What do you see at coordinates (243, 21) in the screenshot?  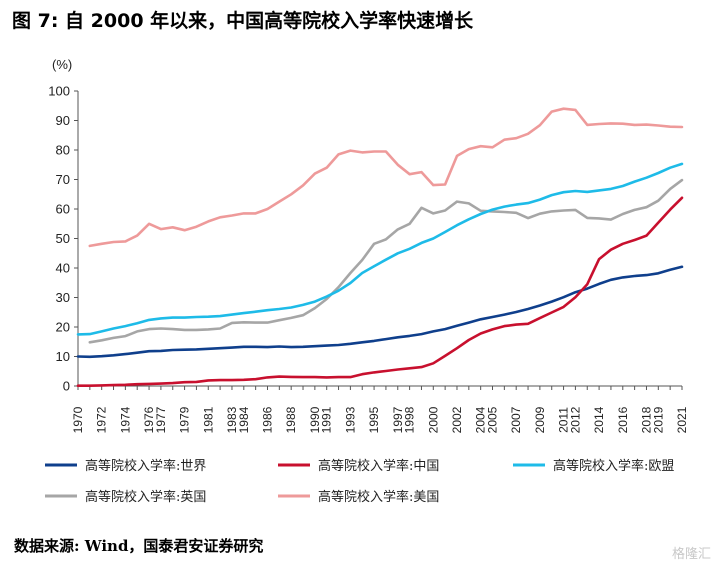 I see `chart-title: 图 7: 自 2000 年以来，中国高等院校入学率快速增长` at bounding box center [243, 21].